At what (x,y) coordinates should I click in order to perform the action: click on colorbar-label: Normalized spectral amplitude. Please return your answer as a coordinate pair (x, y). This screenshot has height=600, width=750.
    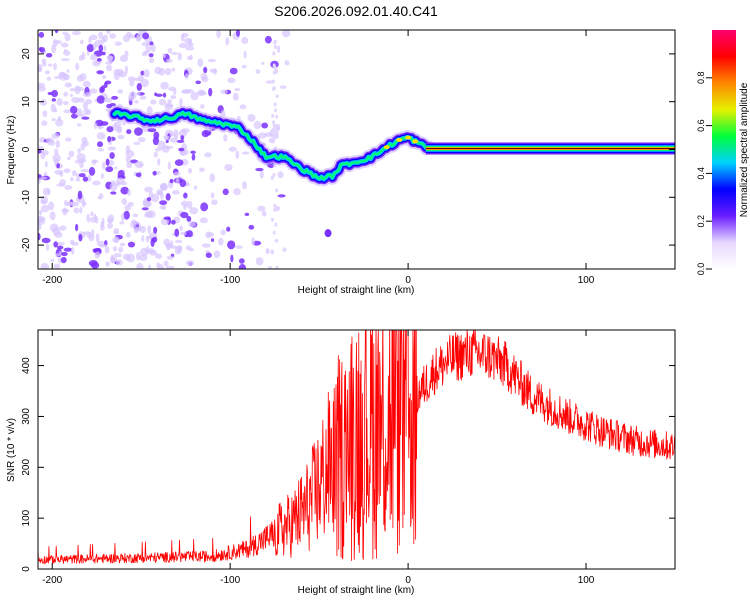
    Looking at the image, I should click on (744, 149).